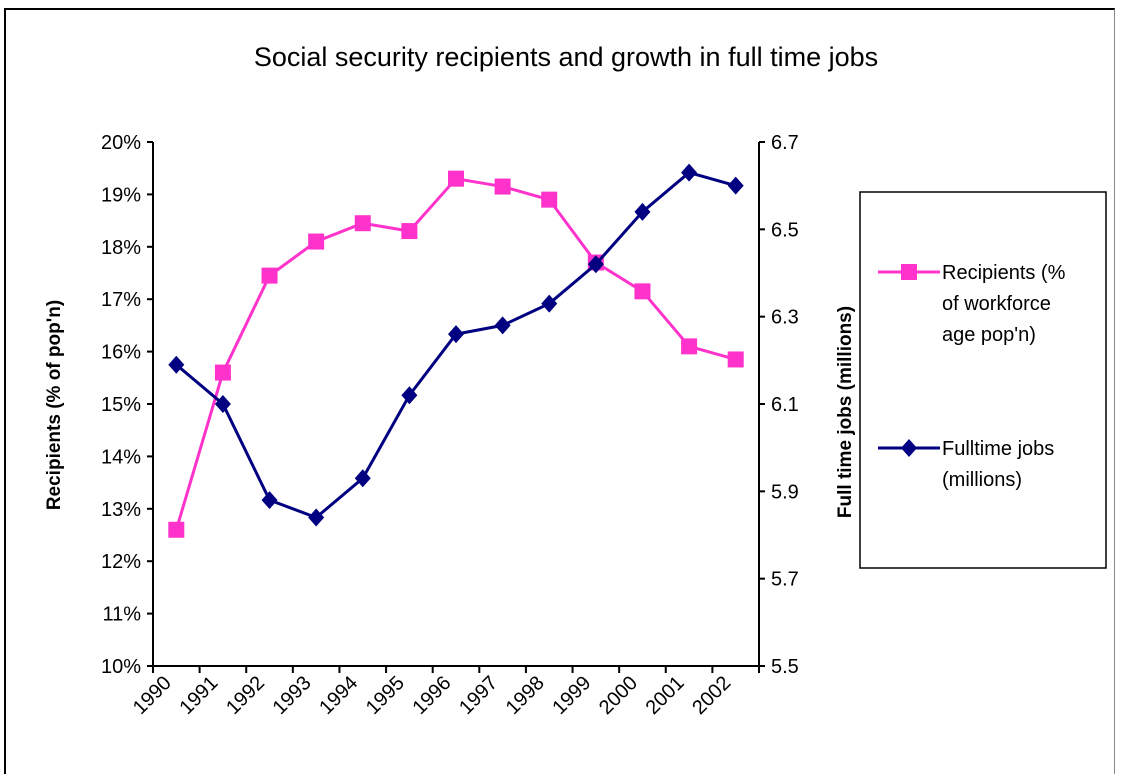 This screenshot has width=1121, height=778. Describe the element at coordinates (785, 230) in the screenshot. I see `right-tick-label: 6.5` at that location.